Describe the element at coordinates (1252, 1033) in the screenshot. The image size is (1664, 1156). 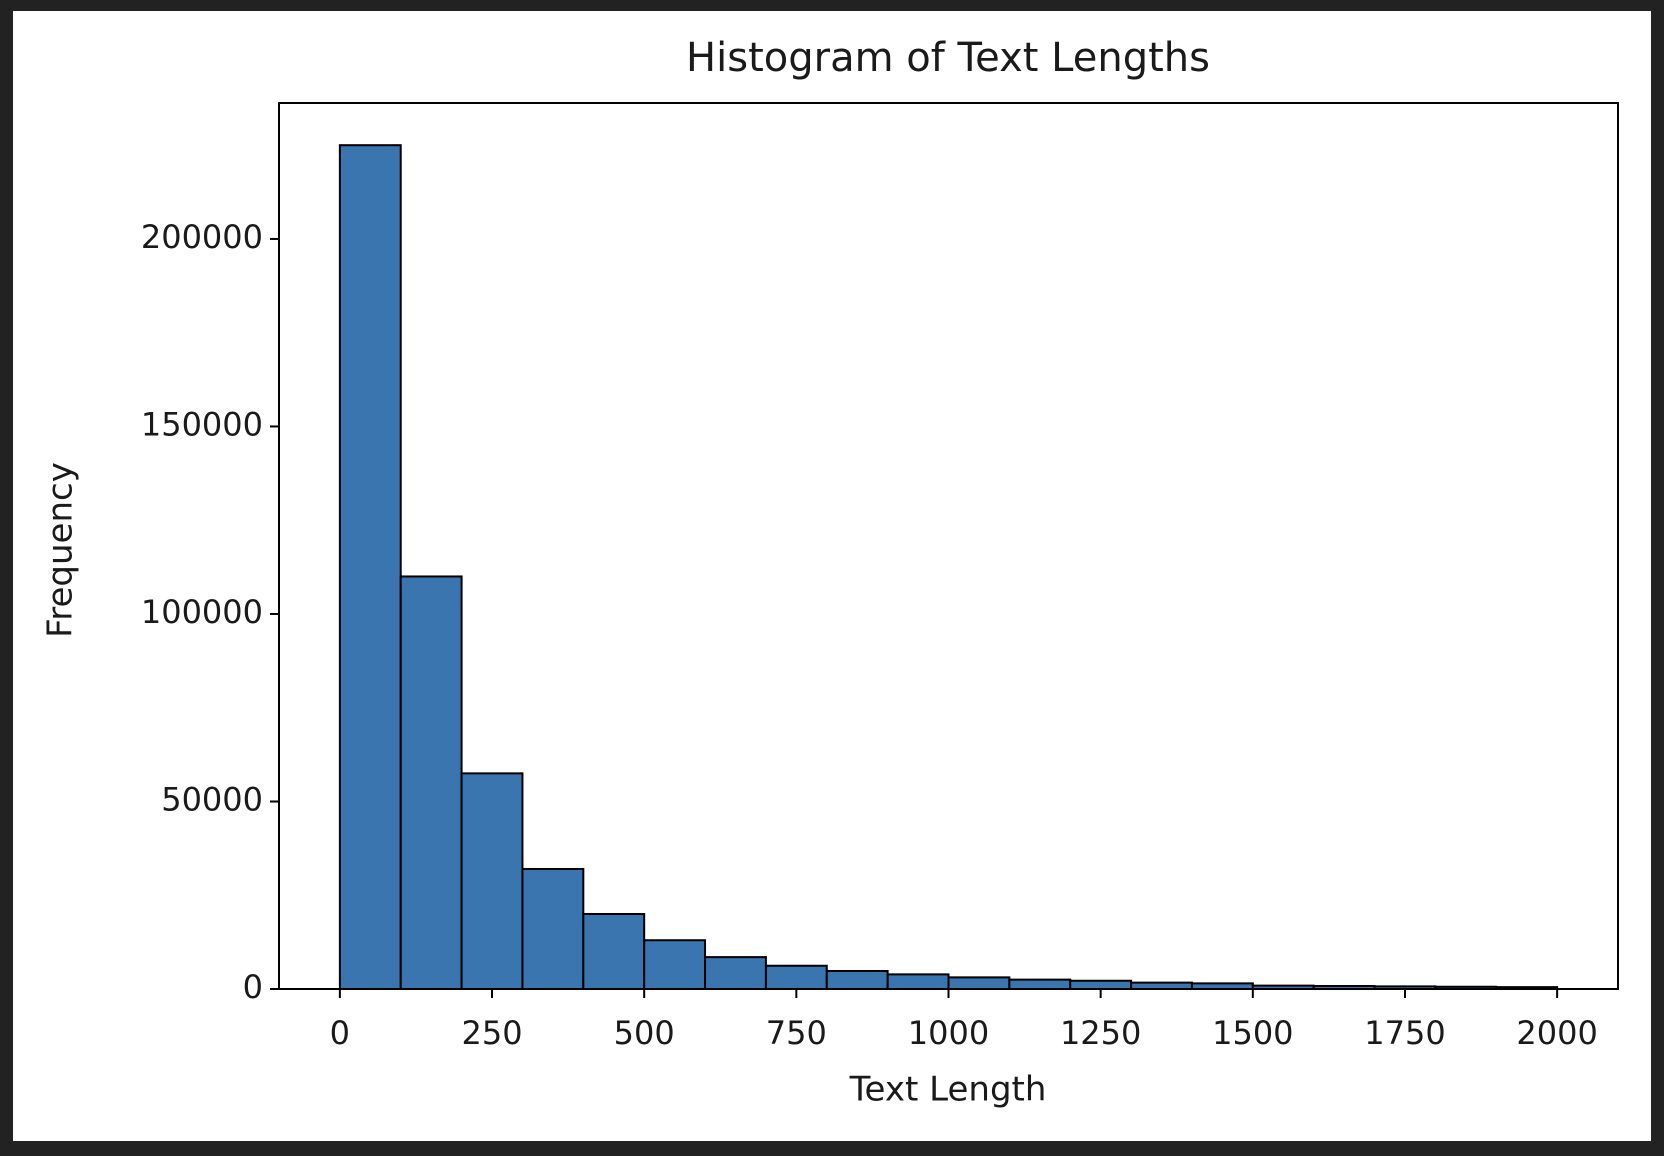
I see `x-tick-label: 1500` at that location.